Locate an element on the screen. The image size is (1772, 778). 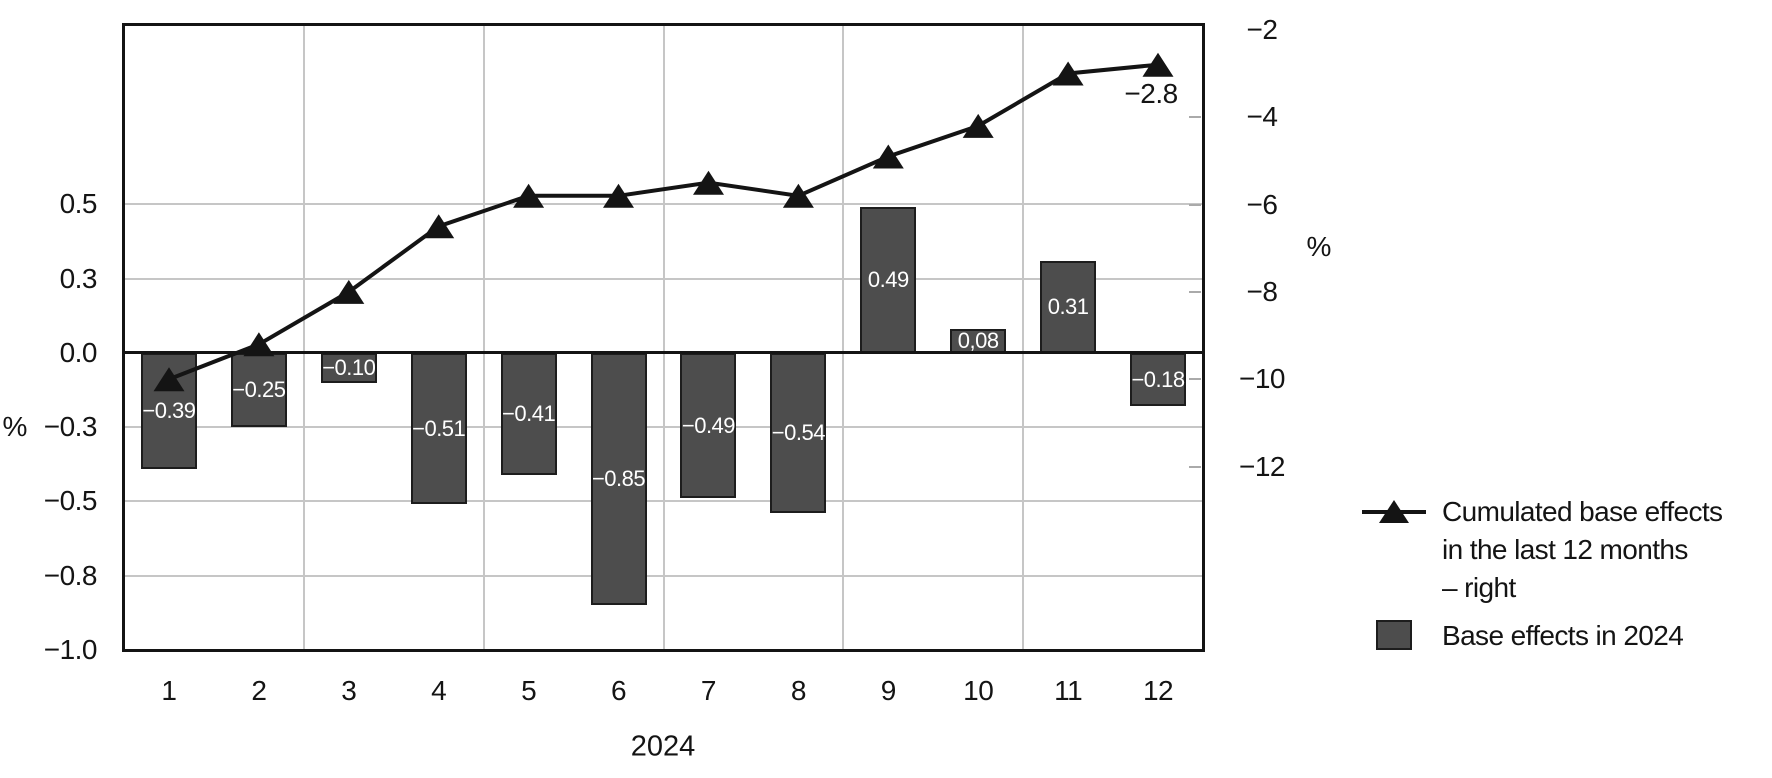
legend-label: Base effects in 2024 is located at coordinates (1563, 636).